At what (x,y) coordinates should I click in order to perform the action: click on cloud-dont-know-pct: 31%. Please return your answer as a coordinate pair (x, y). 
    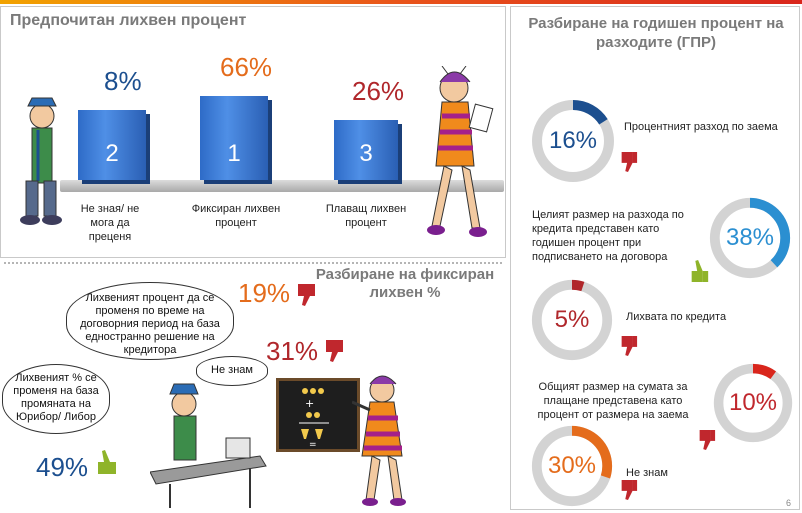
    Looking at the image, I should click on (292, 351).